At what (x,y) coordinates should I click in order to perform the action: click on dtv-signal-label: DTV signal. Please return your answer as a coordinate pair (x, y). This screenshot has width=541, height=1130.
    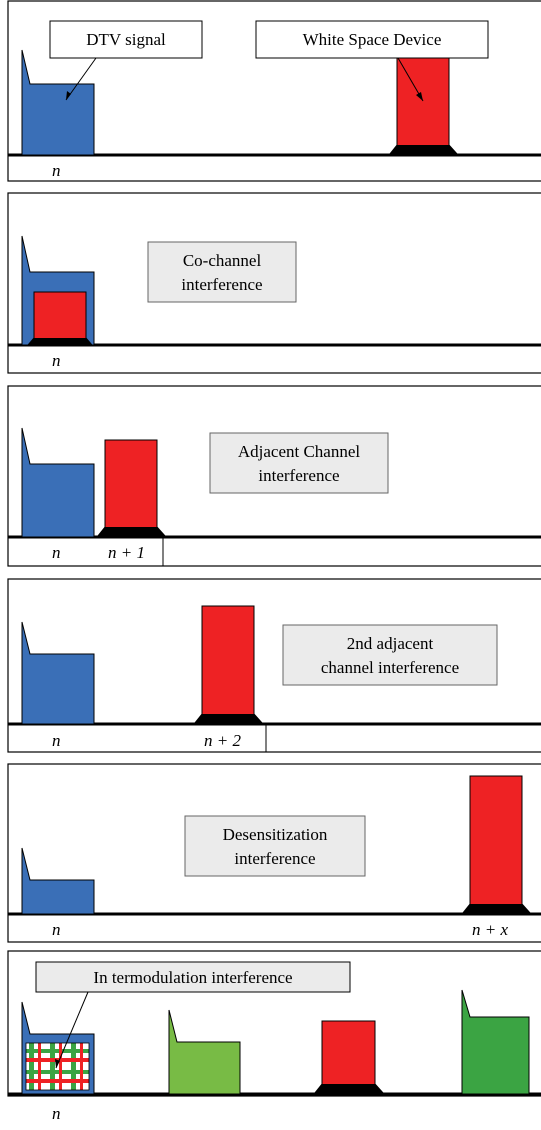
    Looking at the image, I should click on (126, 39).